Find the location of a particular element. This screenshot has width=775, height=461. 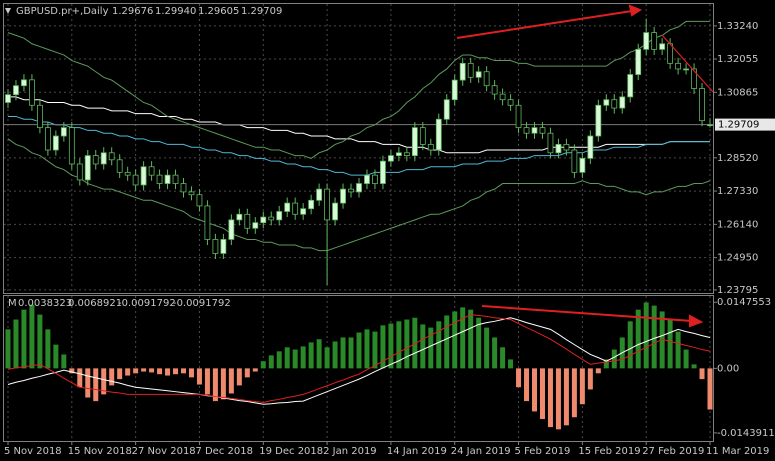

price-tag is located at coordinates (745, 124).